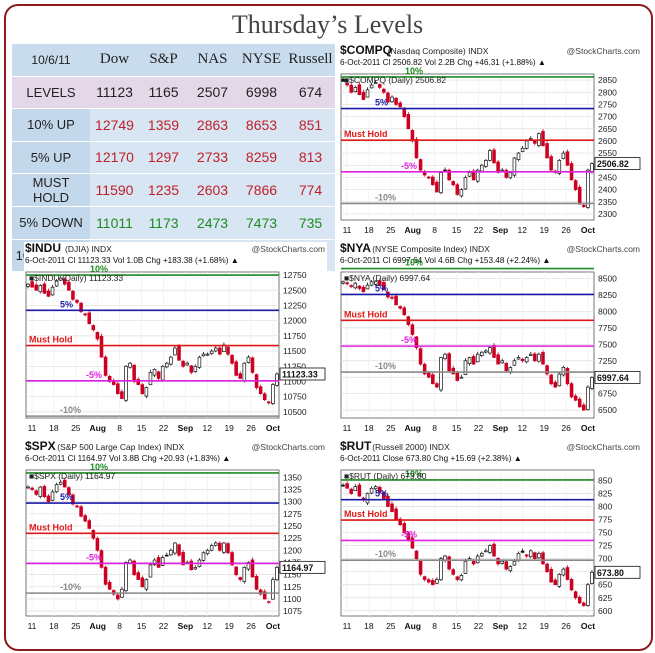  I want to click on y-tick-label: 8500, so click(607, 279).